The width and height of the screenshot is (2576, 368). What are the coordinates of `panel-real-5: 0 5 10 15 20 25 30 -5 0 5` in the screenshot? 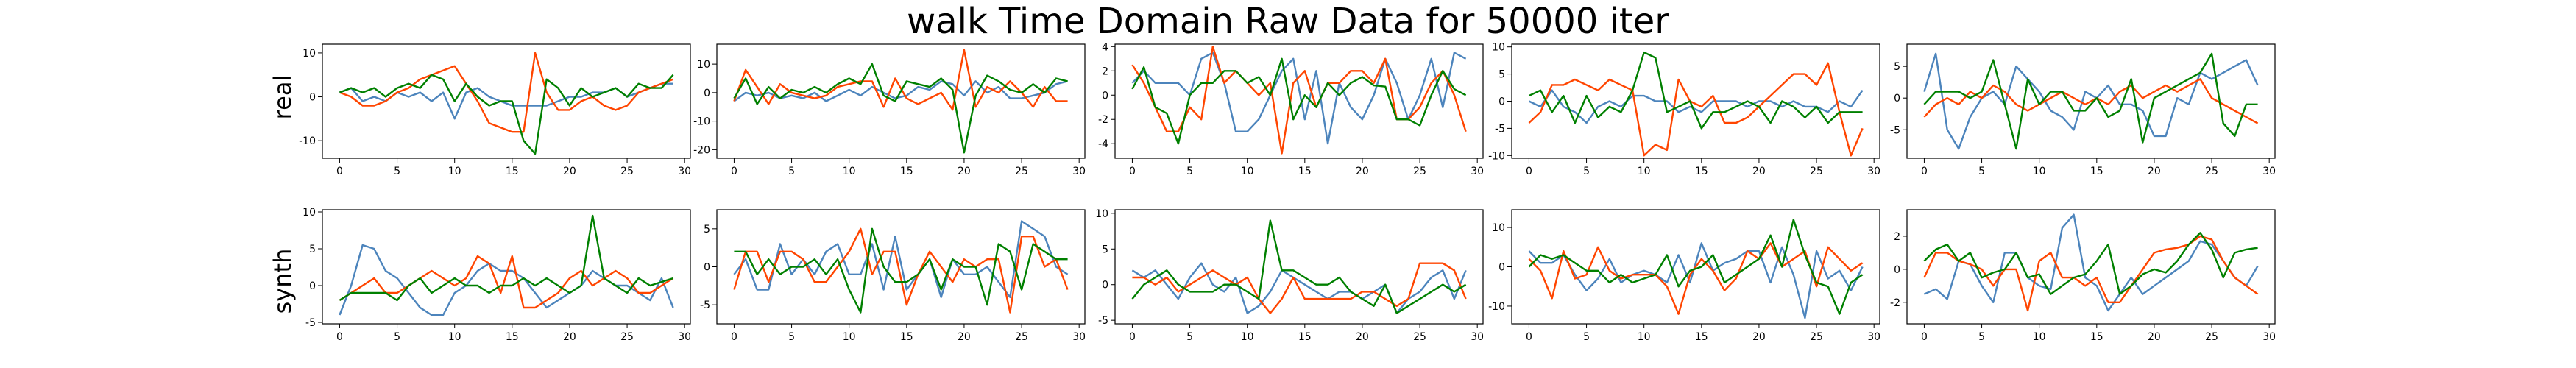 It's located at (2083, 110).